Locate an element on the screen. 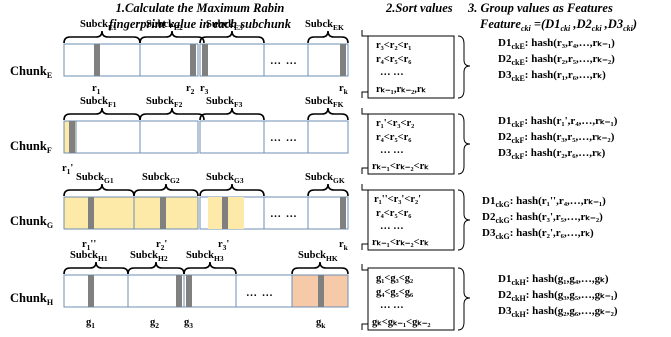 The height and width of the screenshot is (337, 671). step3-title-line2: Featurecki =(D1cki ,D2cki ,D3cki) is located at coordinates (558, 25).